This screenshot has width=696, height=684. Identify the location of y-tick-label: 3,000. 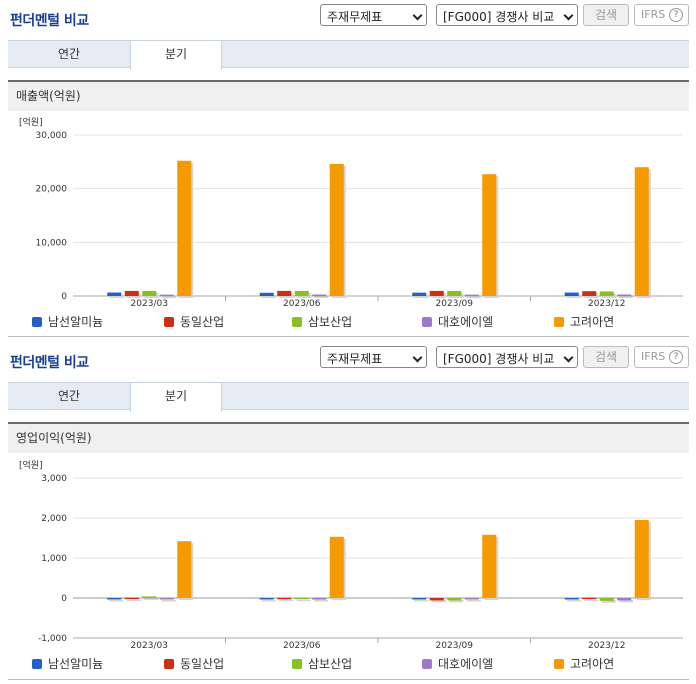
(54, 479).